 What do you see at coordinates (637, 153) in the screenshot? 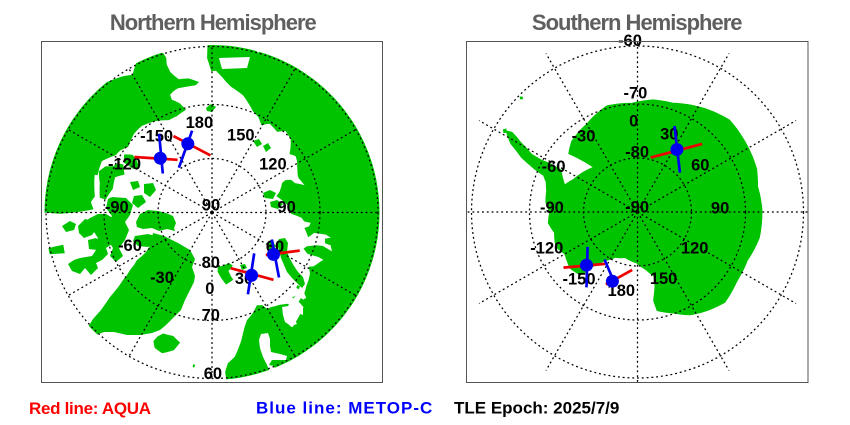
I see `svg-text: -80` at bounding box center [637, 153].